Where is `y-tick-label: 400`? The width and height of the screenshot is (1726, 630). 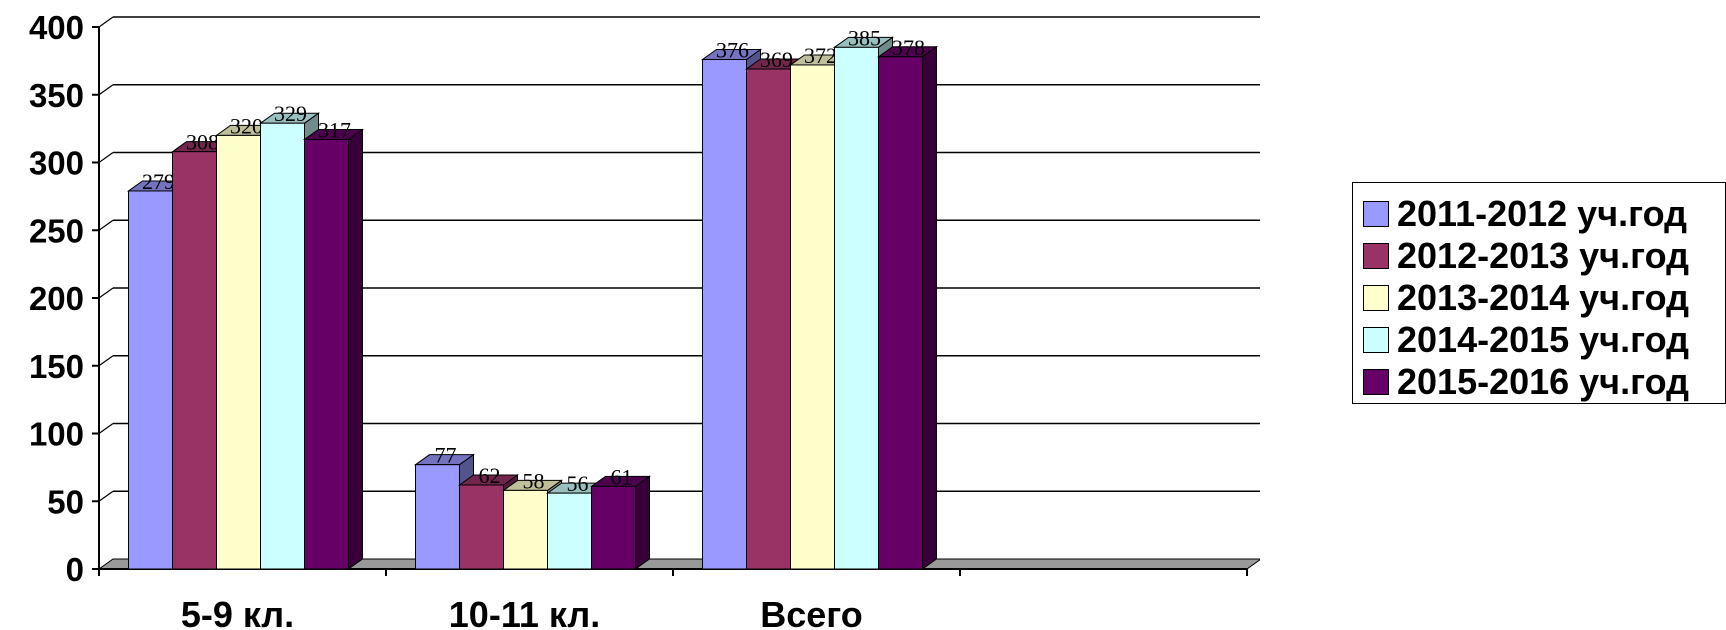
y-tick-label: 400 is located at coordinates (56, 27).